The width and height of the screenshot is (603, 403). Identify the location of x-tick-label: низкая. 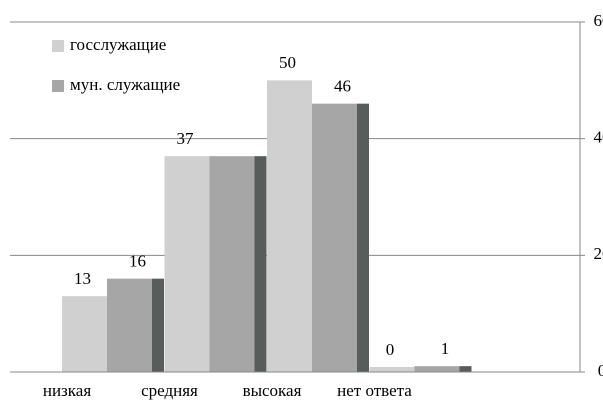
(67, 390).